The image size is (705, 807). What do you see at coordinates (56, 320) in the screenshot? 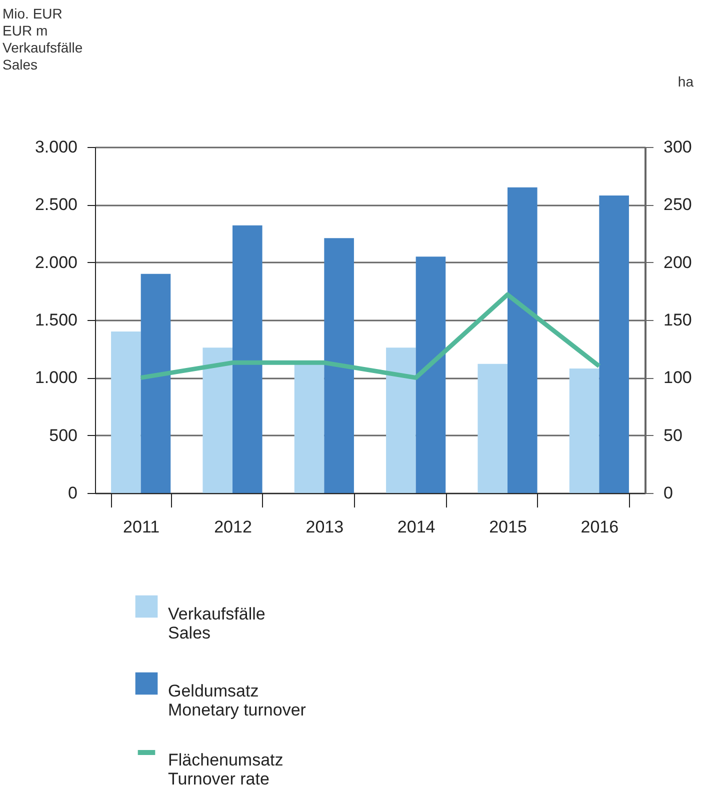
I see `y-tick-label: 1.500` at bounding box center [56, 320].